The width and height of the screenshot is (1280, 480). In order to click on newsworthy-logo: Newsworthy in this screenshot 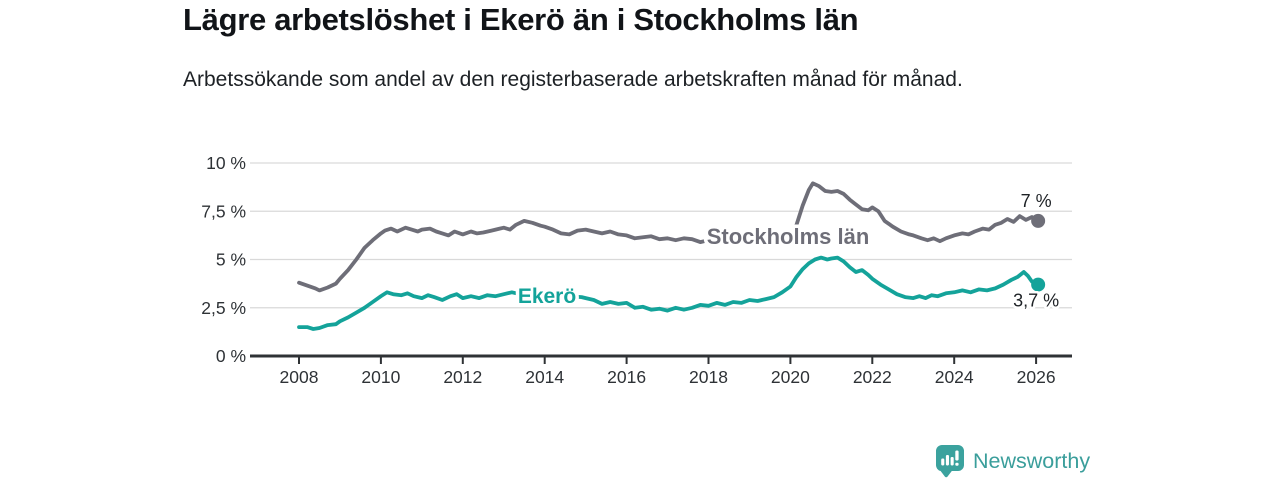, I will do `click(1013, 461)`.